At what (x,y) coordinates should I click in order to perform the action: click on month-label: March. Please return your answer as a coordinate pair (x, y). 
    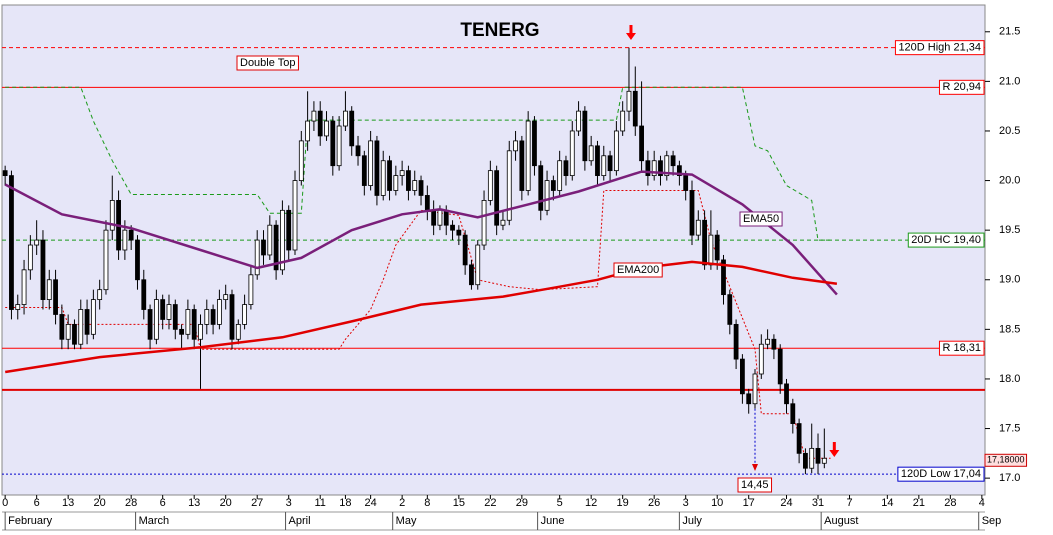
    Looking at the image, I should click on (154, 521).